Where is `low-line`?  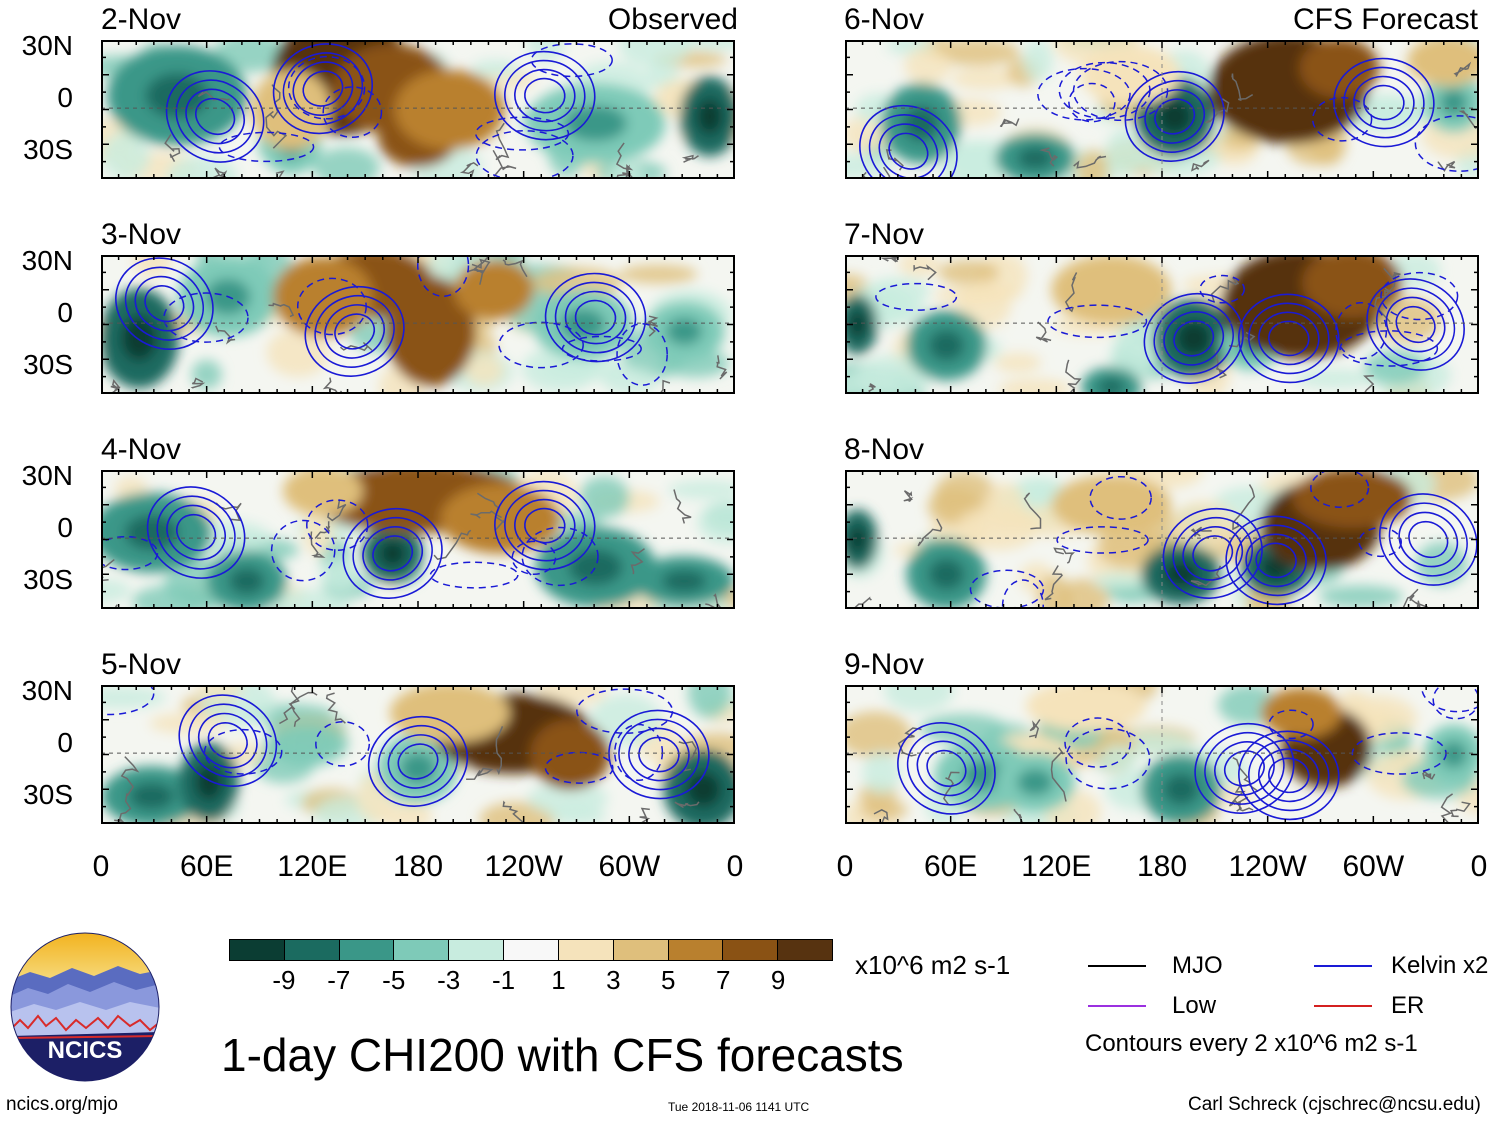 low-line is located at coordinates (1117, 1006).